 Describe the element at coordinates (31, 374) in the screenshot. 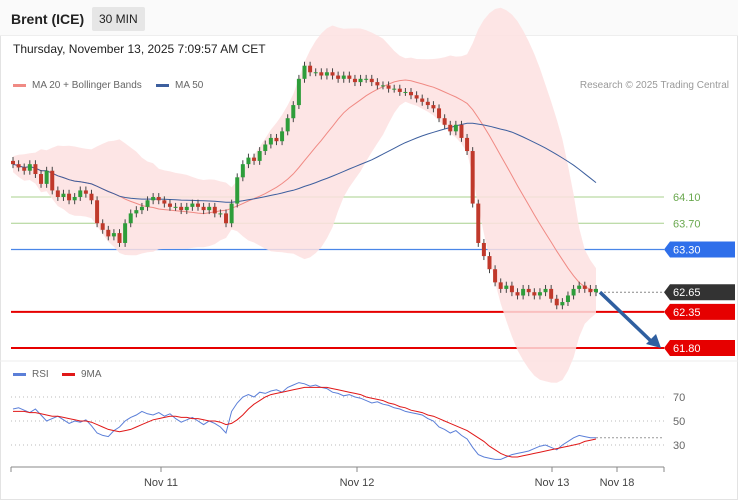

I see `legend-rsi: RSI` at that location.